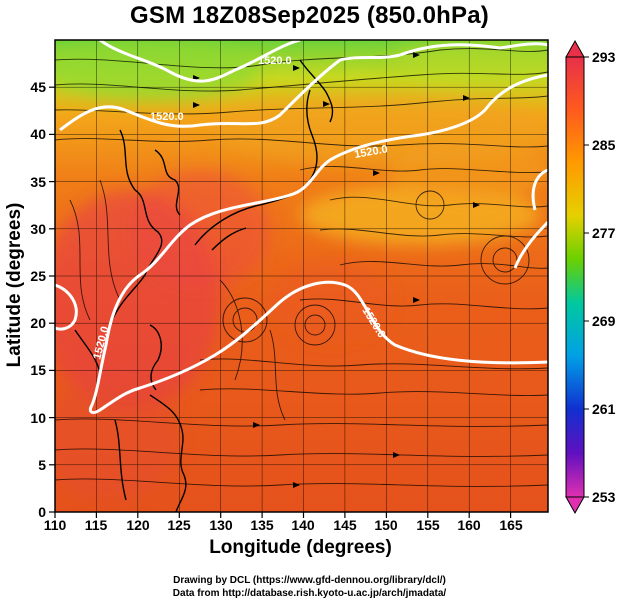 This screenshot has width=619, height=605. I want to click on y-tick-label: 10, so click(38, 418).